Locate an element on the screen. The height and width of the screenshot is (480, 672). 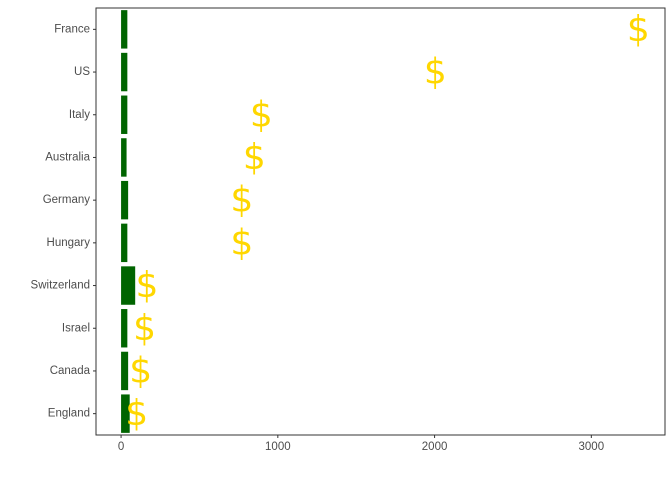
y-tick-label-switzerland: Switzerland is located at coordinates (60, 286).